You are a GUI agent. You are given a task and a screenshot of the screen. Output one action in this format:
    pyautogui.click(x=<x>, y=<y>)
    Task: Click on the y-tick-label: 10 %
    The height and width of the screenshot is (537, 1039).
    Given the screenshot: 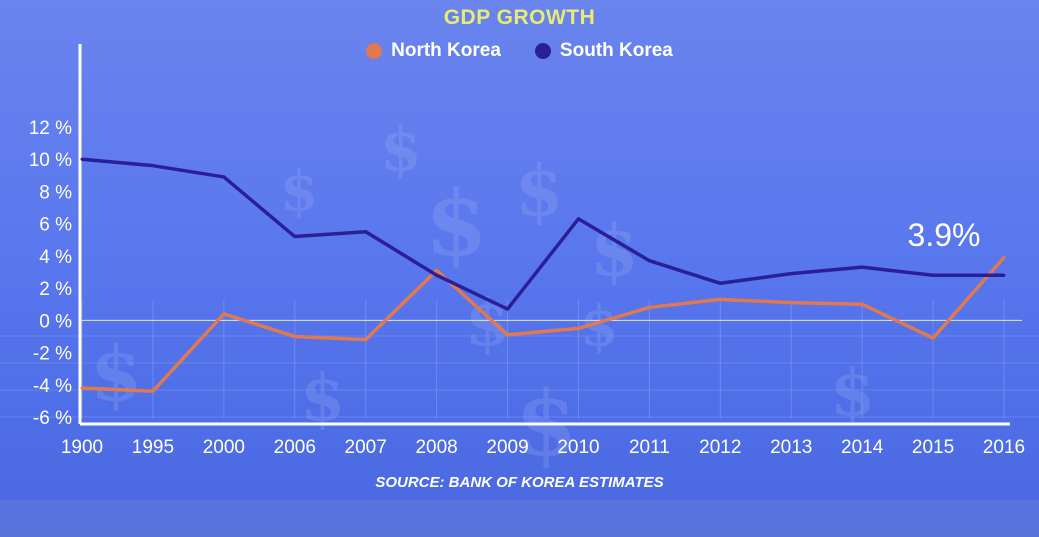 What is the action you would take?
    pyautogui.click(x=50, y=160)
    